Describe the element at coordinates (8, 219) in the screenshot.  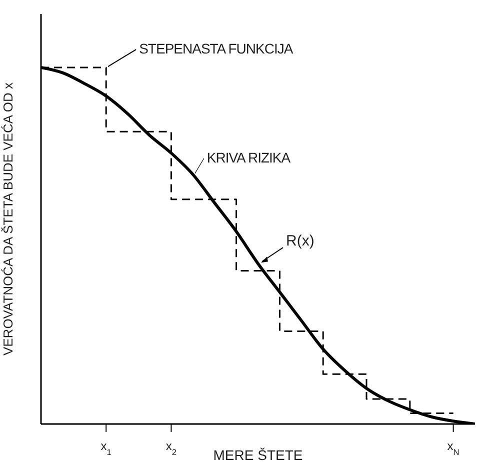
I see `y-axis-title: VEROVATNOĆA DA ŠTETA BUDE VEĆA OD x` at that location.